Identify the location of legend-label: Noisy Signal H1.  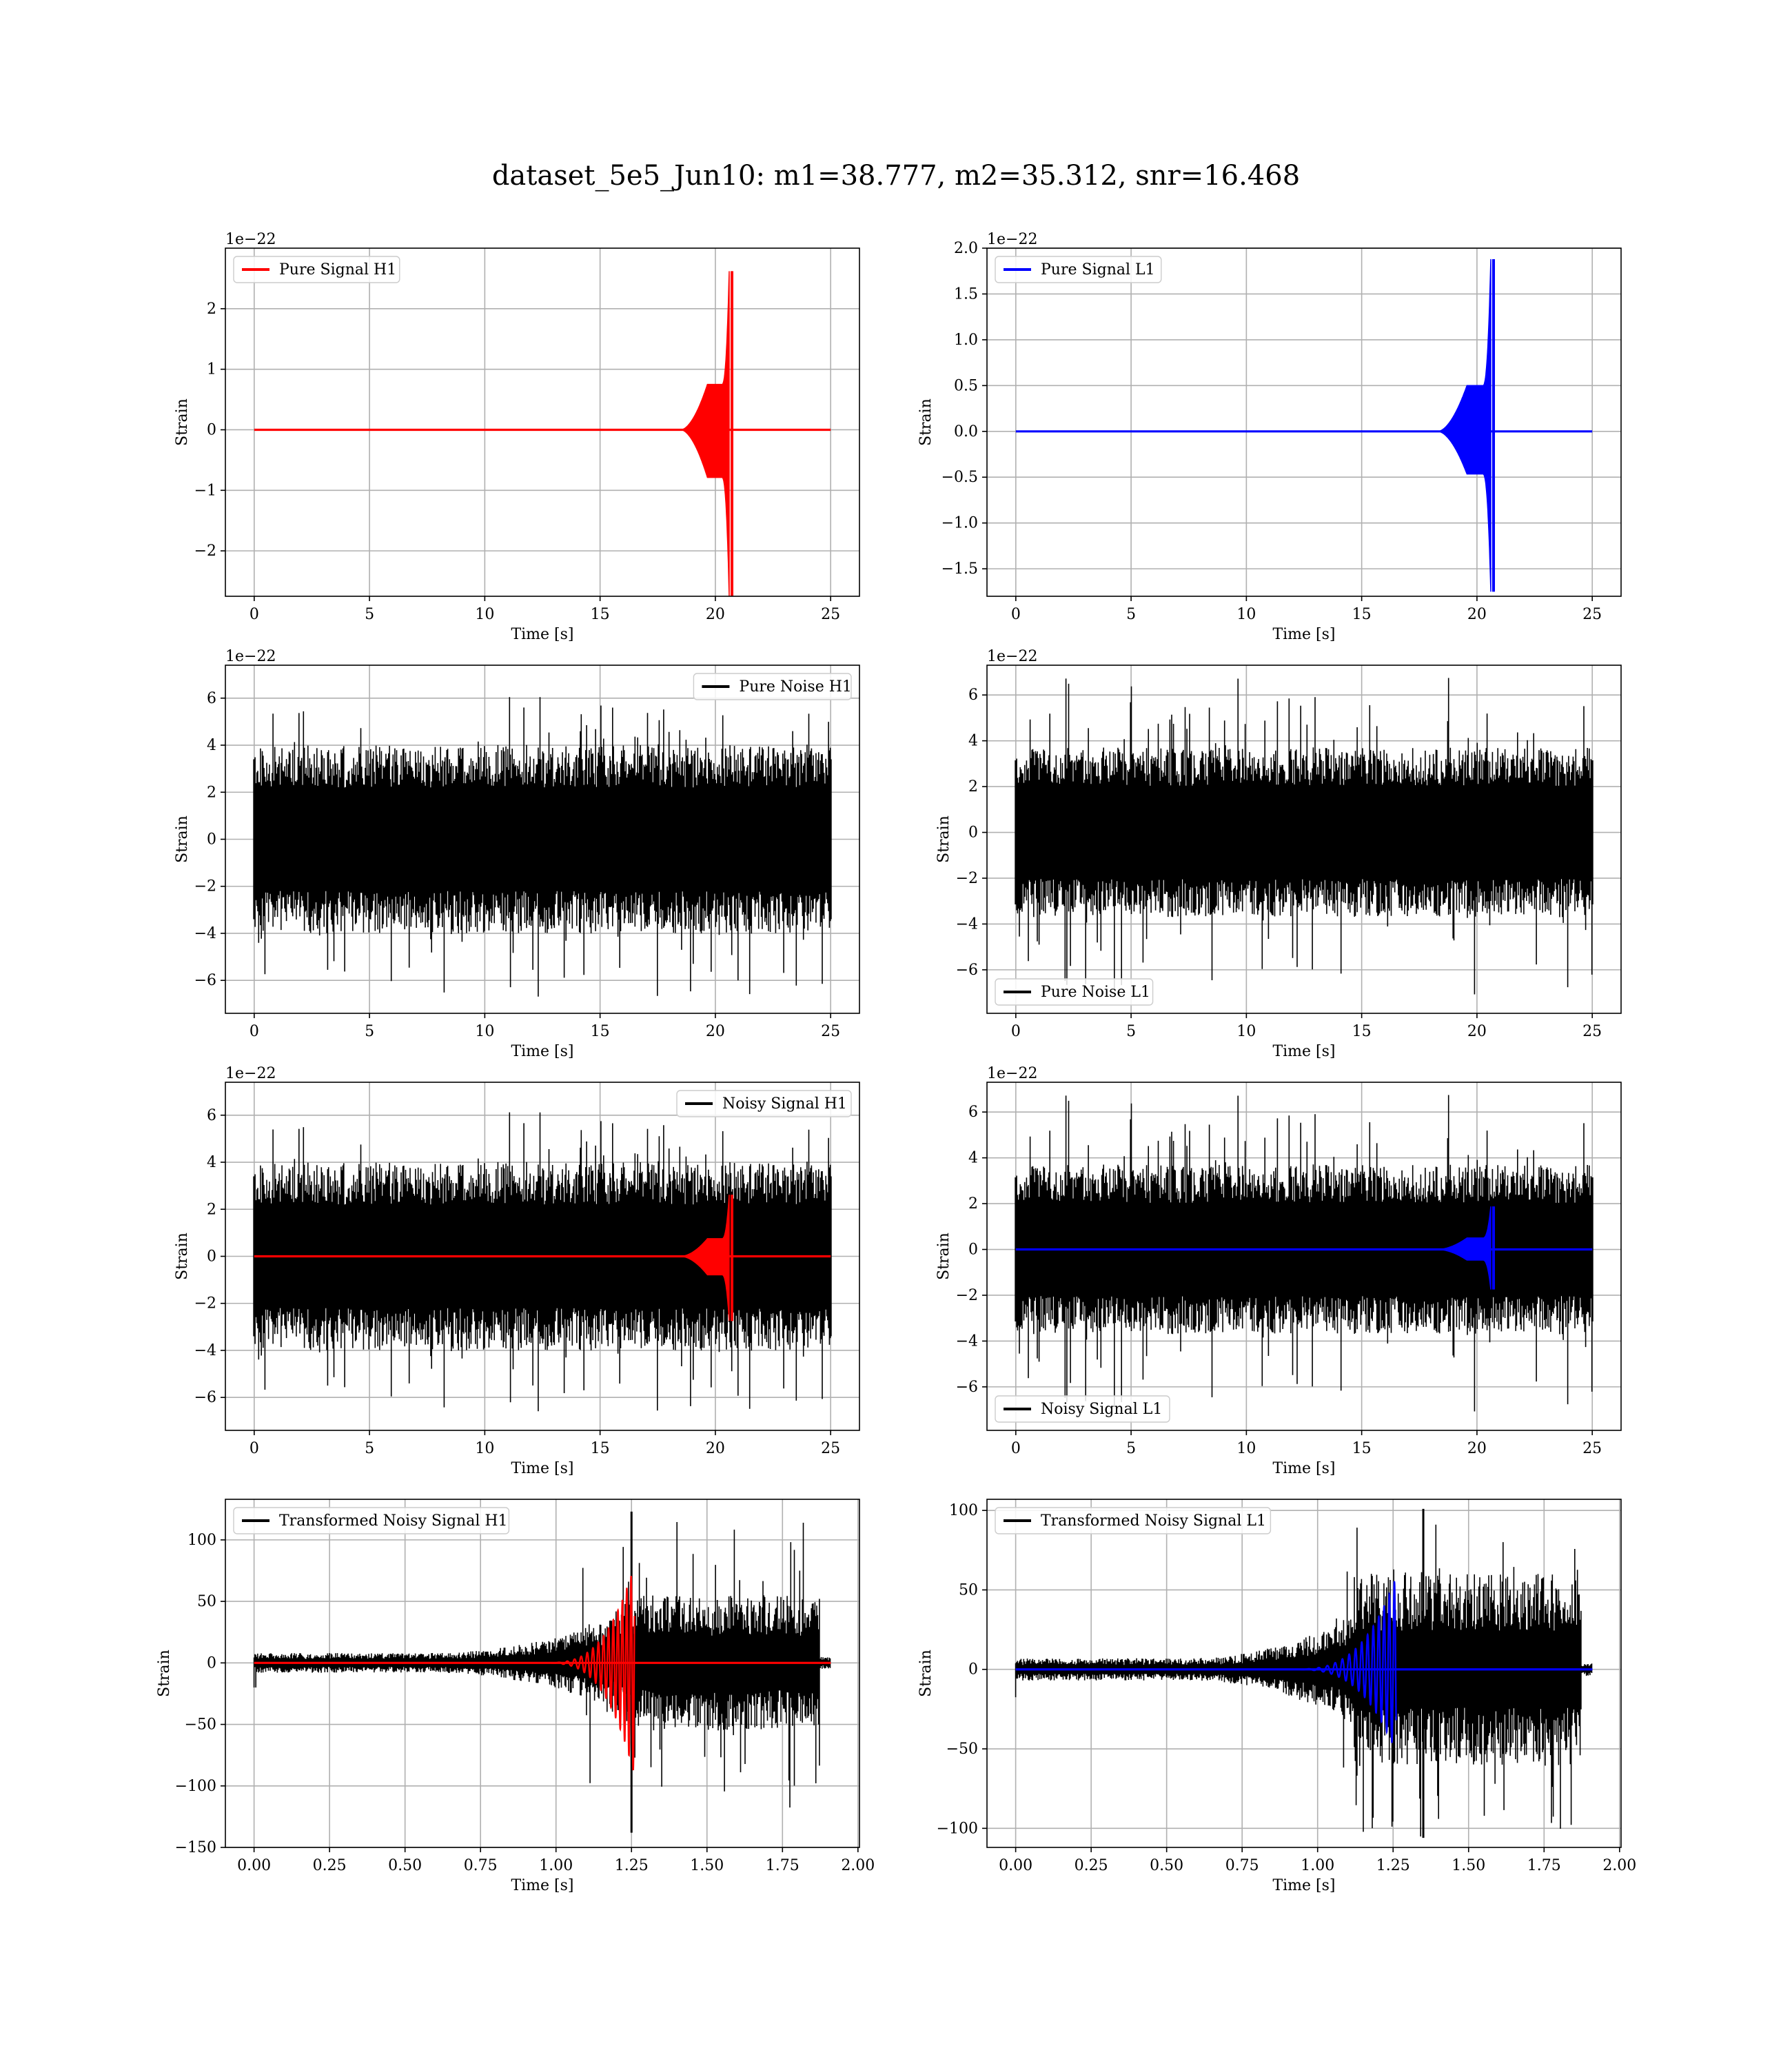
(785, 1104).